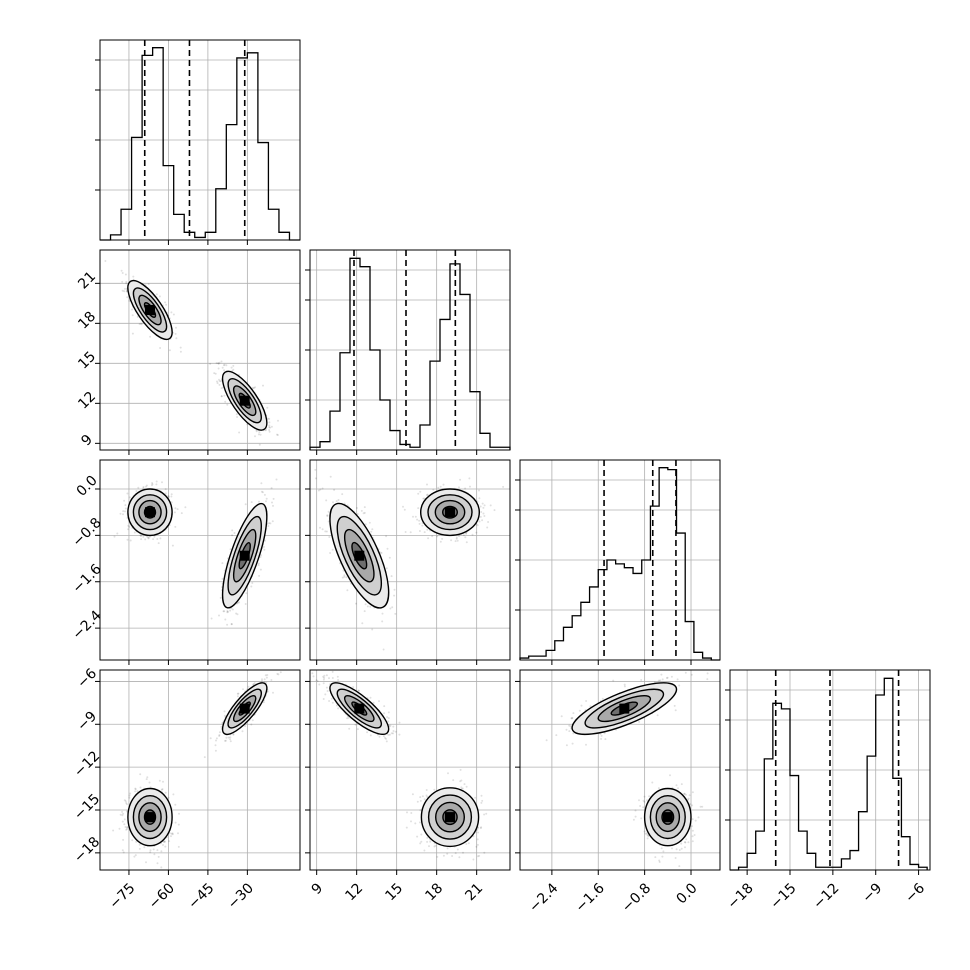  I want to click on x-tick-label: −75, so click(122, 896).